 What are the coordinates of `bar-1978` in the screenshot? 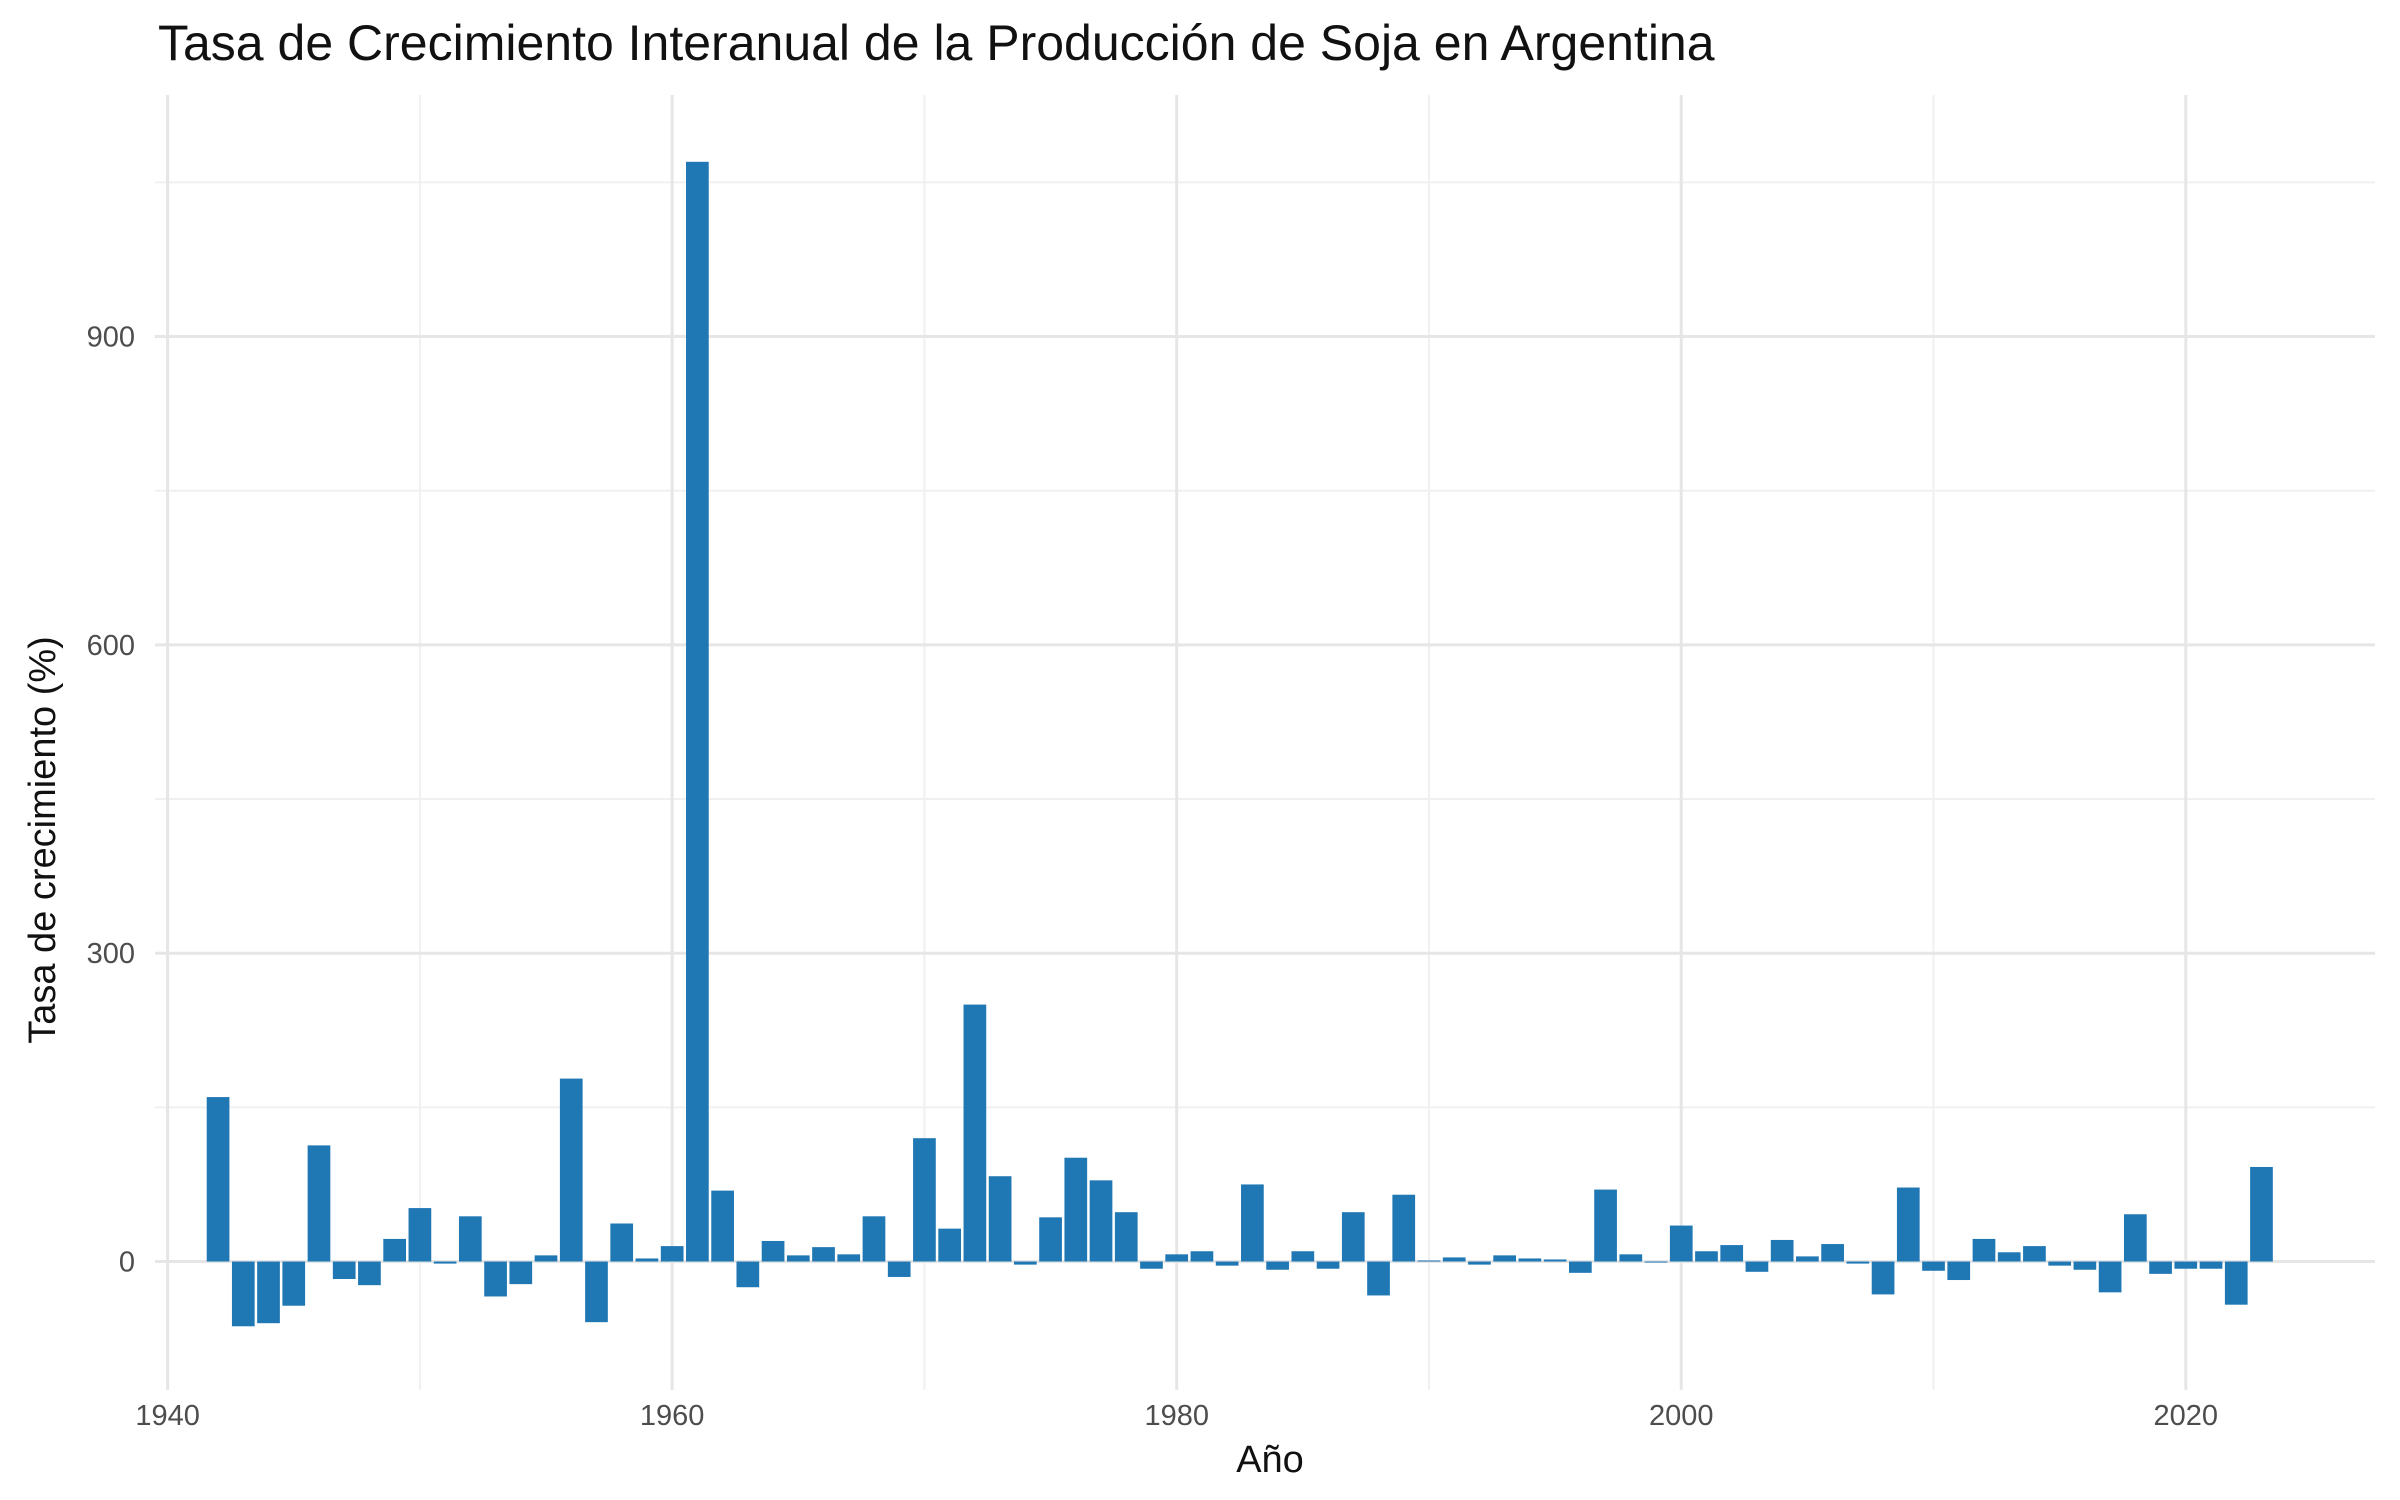 It's located at (1126, 1237).